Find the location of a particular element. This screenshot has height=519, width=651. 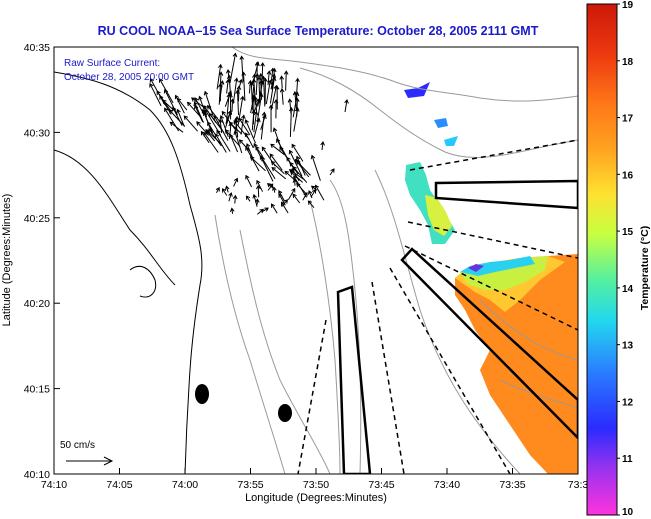

x-tick-label: 73:50 is located at coordinates (316, 485).